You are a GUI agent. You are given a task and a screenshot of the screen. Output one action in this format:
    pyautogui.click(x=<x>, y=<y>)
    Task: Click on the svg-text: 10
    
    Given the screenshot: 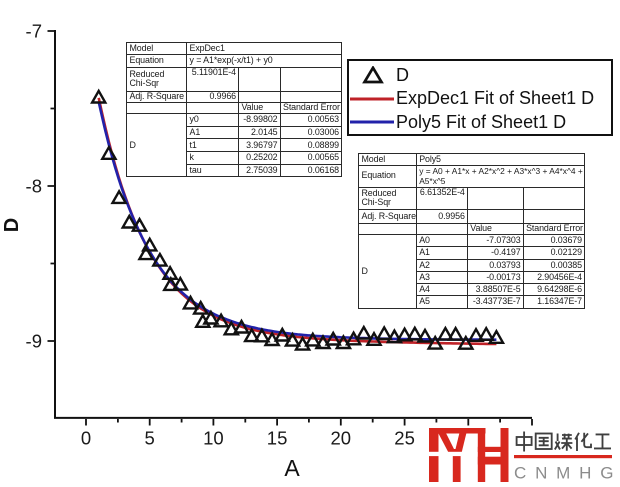 What is the action you would take?
    pyautogui.click(x=213, y=437)
    